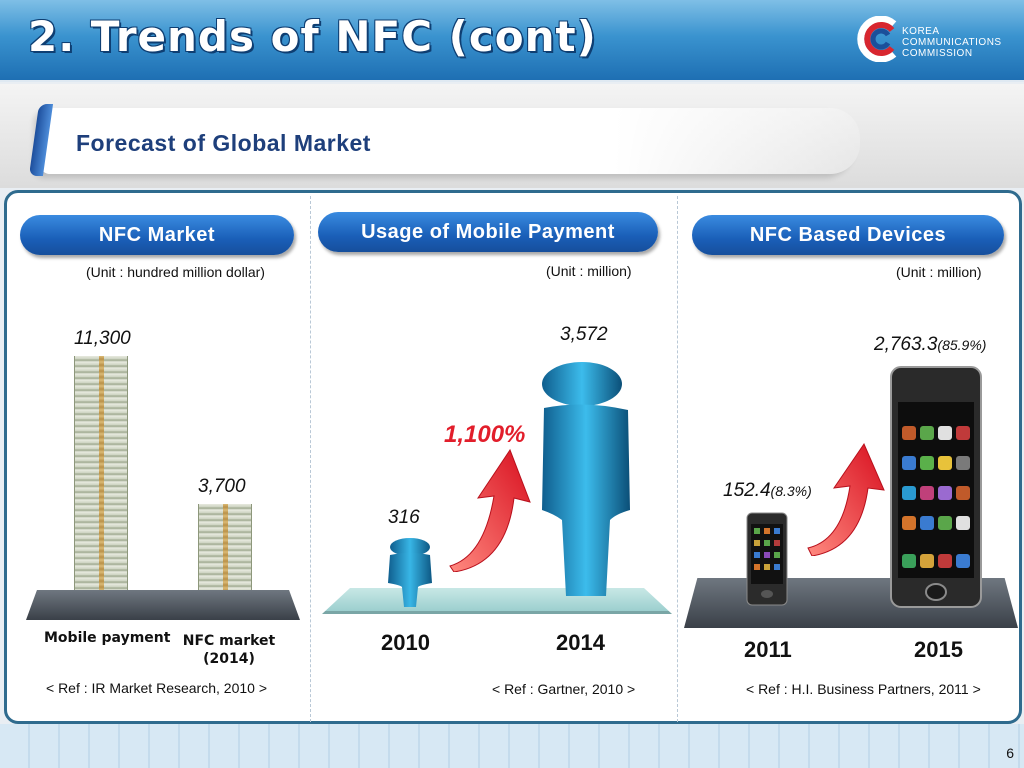 This screenshot has height=768, width=1024. I want to click on devices-2011-value: 152.4(8.3%), so click(767, 491).